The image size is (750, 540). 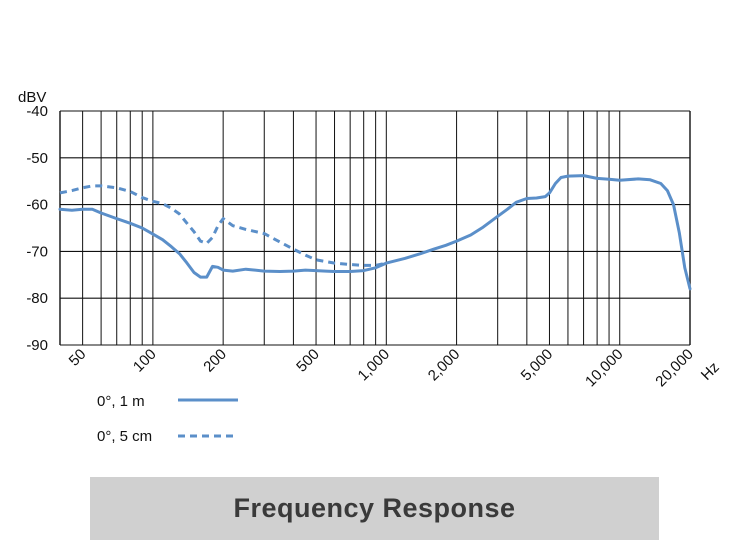 I want to click on legend-label-solid: 0°, 1 m, so click(x=121, y=401).